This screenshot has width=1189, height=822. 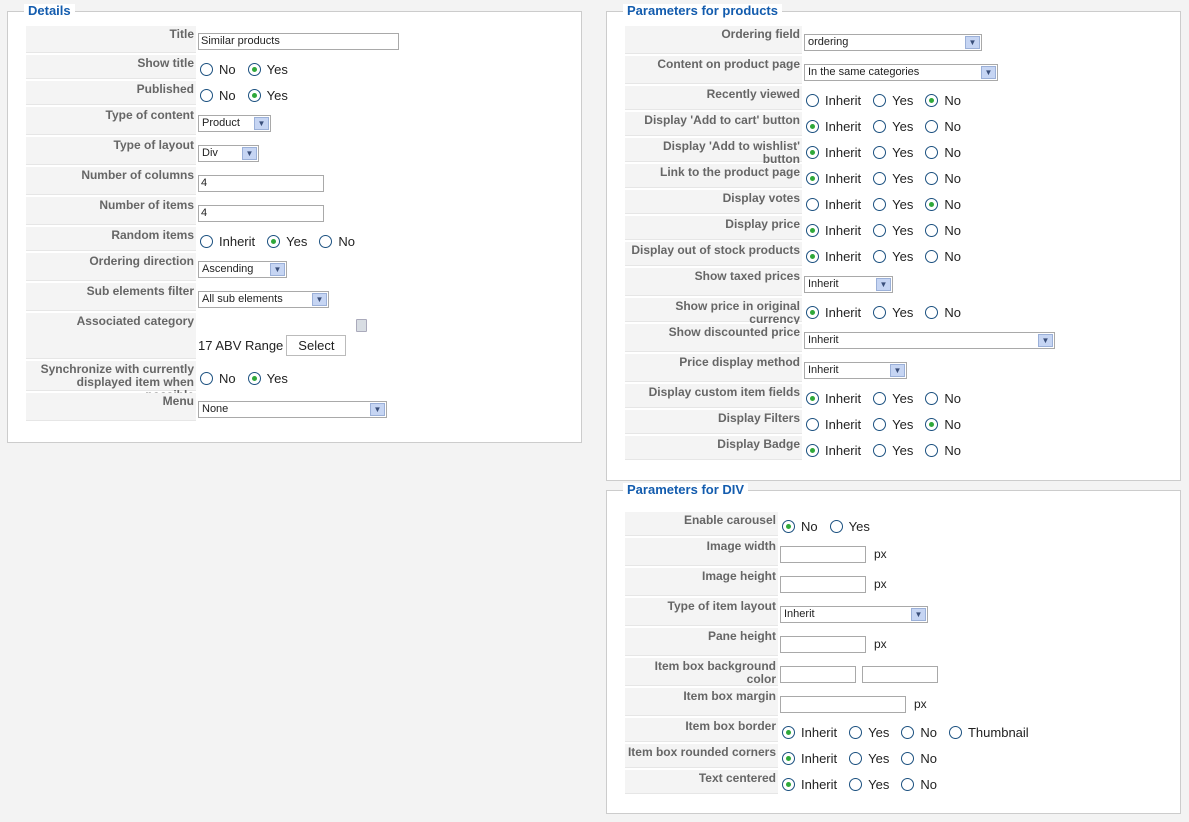 I want to click on type-of-item-layout-select: Inherit ▼, so click(x=854, y=614).